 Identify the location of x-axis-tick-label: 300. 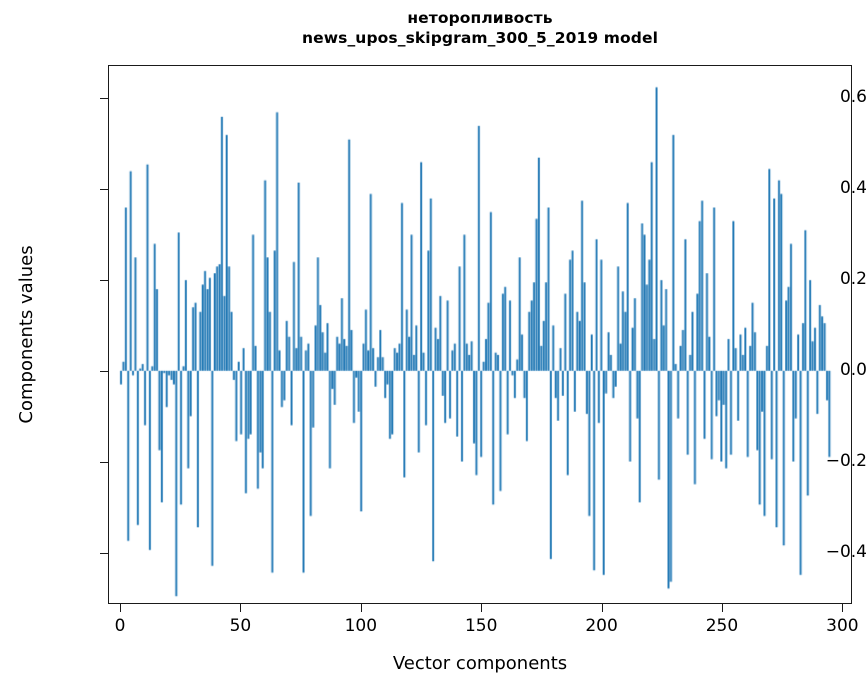
(842, 626).